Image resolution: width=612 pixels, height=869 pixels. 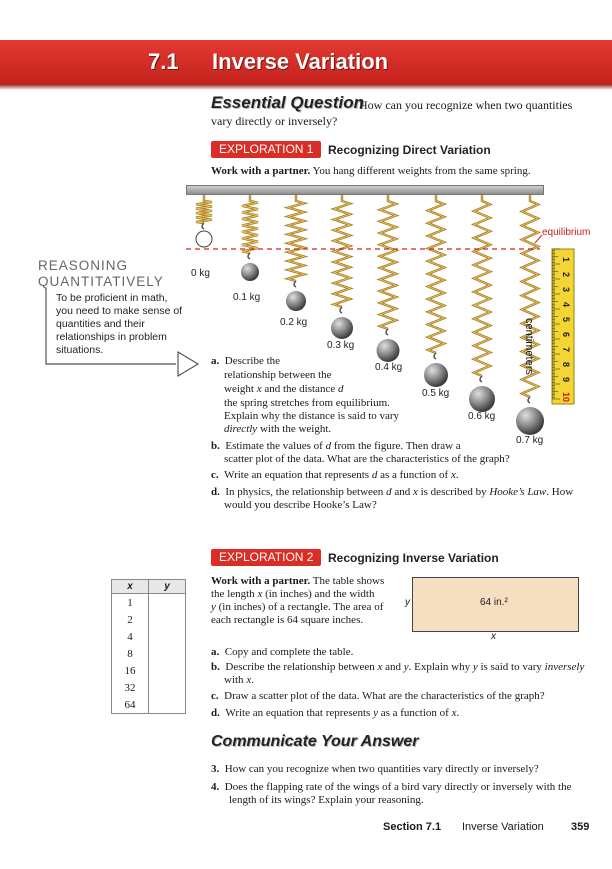 What do you see at coordinates (530, 440) in the screenshot?
I see `weight-label: 0.7 kg` at bounding box center [530, 440].